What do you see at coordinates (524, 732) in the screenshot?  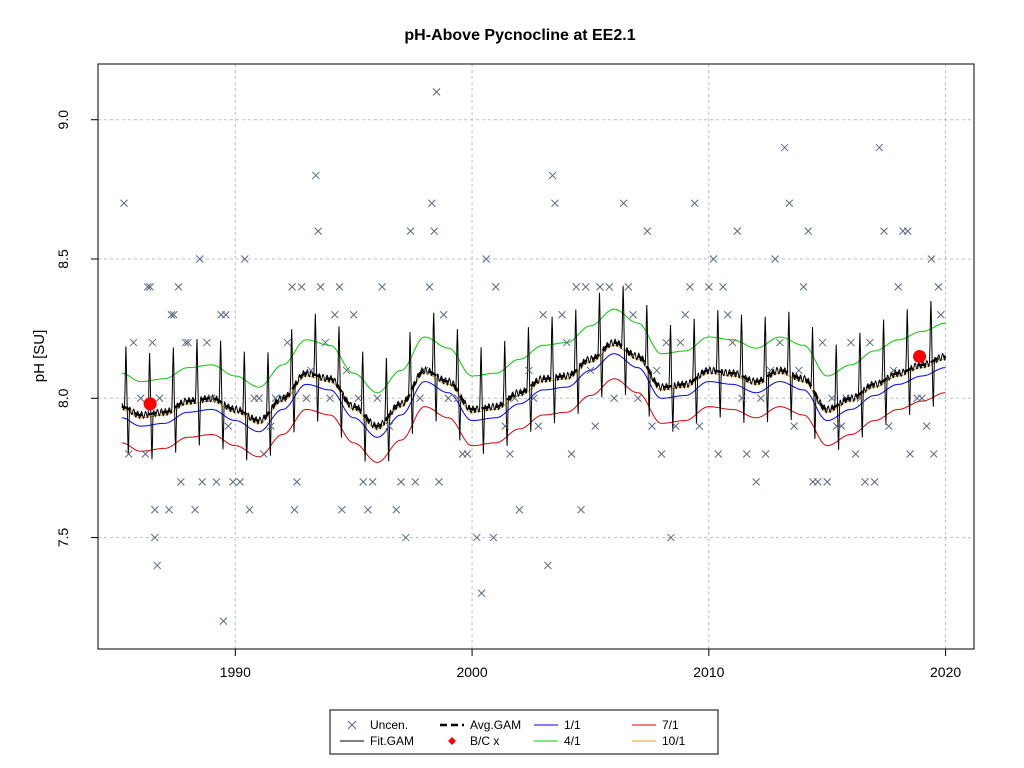 I see `legend: Uncen. Avg.GAM 1/1 7/1 Fit.GAM B/C x 4/1 10/1` at bounding box center [524, 732].